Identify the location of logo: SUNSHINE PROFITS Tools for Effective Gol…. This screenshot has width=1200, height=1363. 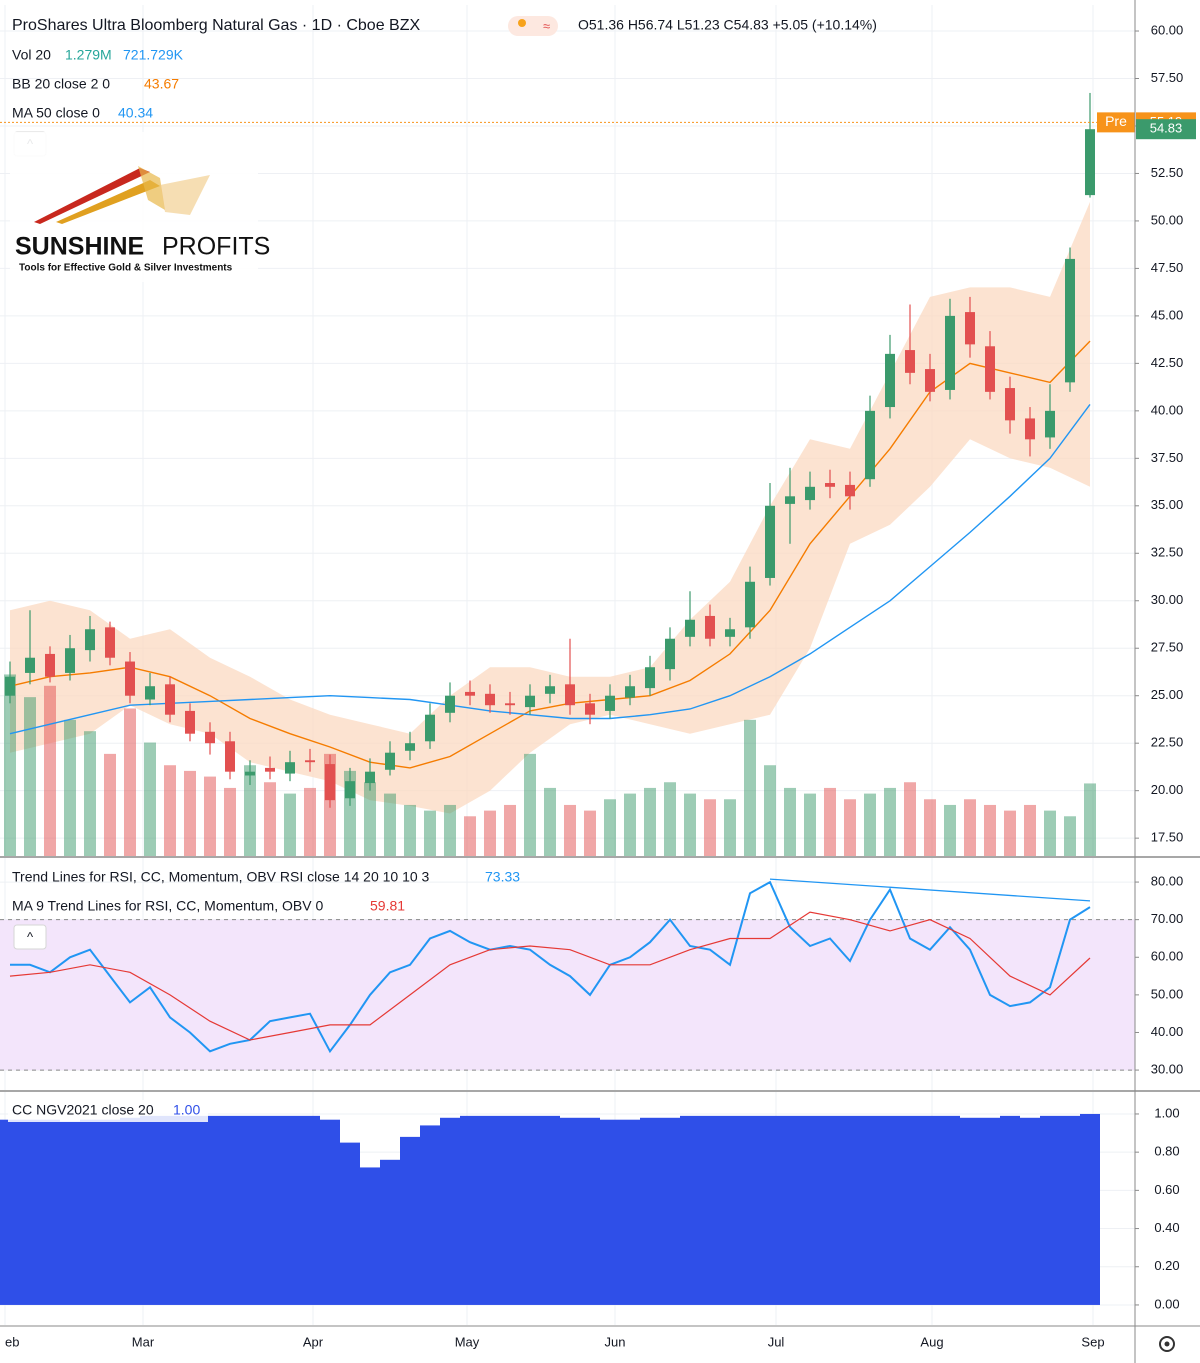
(140, 207).